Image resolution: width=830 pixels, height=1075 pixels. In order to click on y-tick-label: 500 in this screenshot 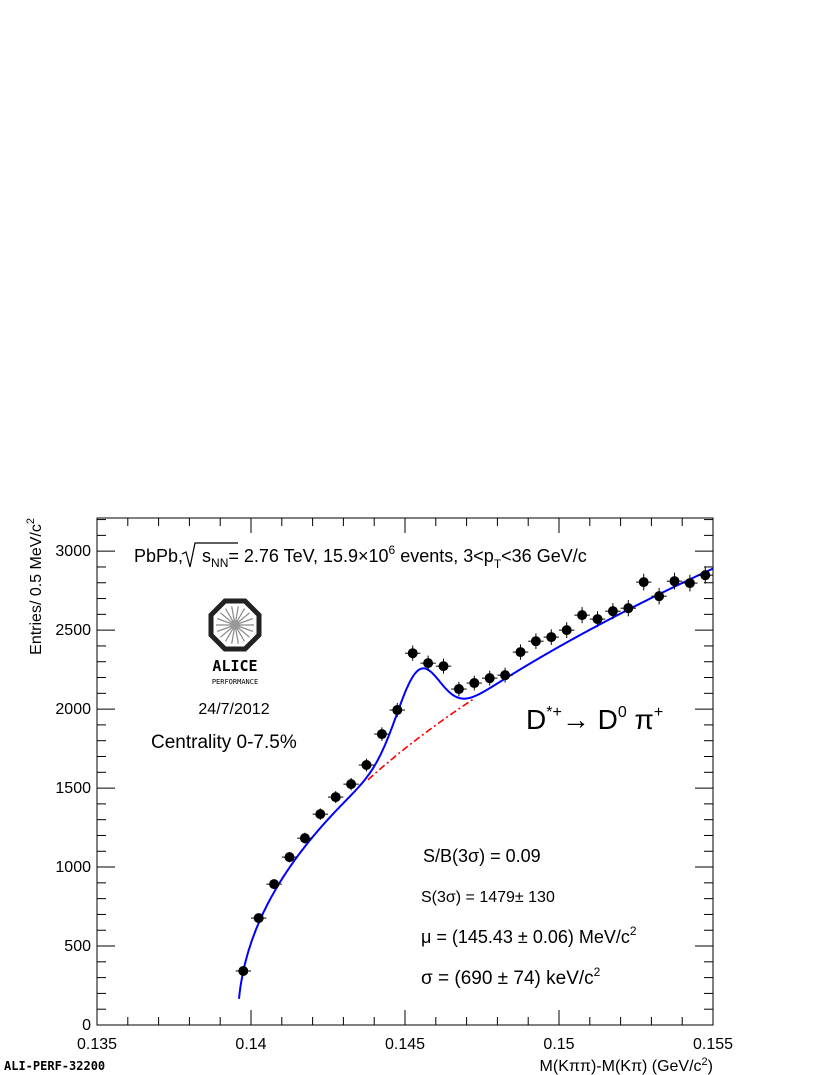, I will do `click(77, 946)`.